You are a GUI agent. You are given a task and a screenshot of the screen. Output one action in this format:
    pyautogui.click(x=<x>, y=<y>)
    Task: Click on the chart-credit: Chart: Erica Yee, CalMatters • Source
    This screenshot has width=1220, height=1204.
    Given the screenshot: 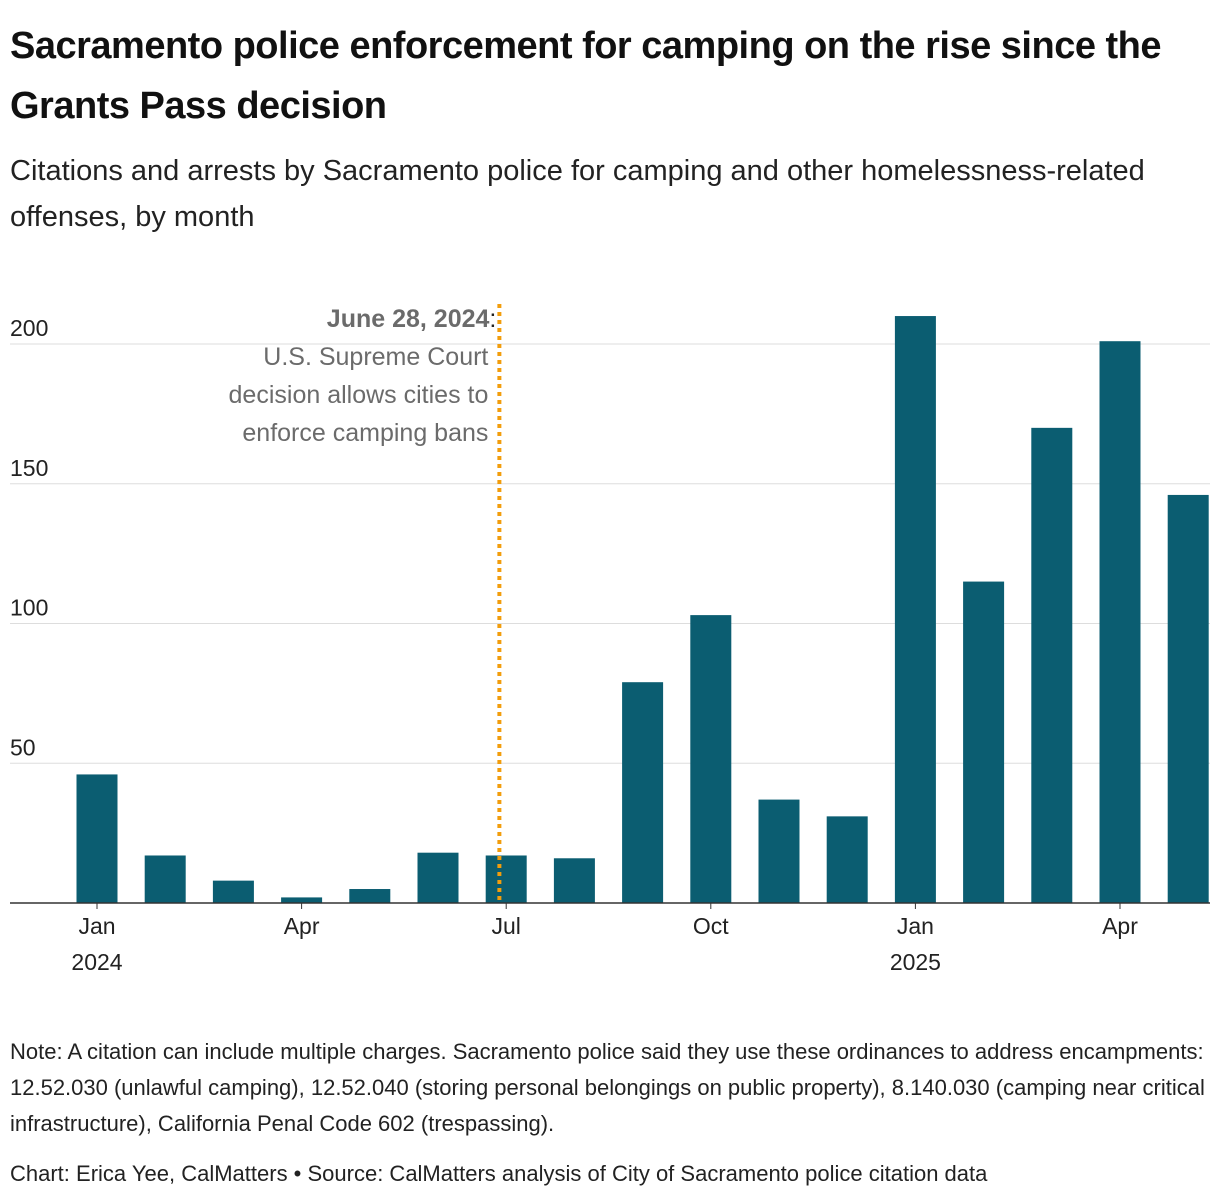 What is the action you would take?
    pyautogui.click(x=499, y=1173)
    